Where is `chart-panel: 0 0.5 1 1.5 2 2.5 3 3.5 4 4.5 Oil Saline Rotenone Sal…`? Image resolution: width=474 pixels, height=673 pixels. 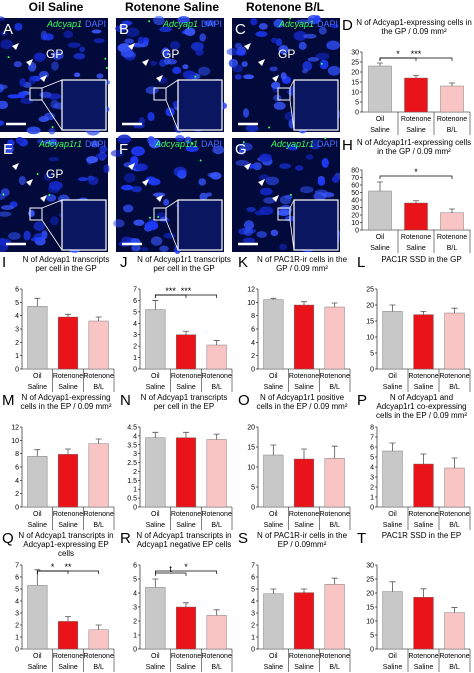 chart-panel: 0 0.5 1 1.5 2 2.5 3 3.5 4 4.5 Oil Saline Rotenone Sal… is located at coordinates (177, 462).